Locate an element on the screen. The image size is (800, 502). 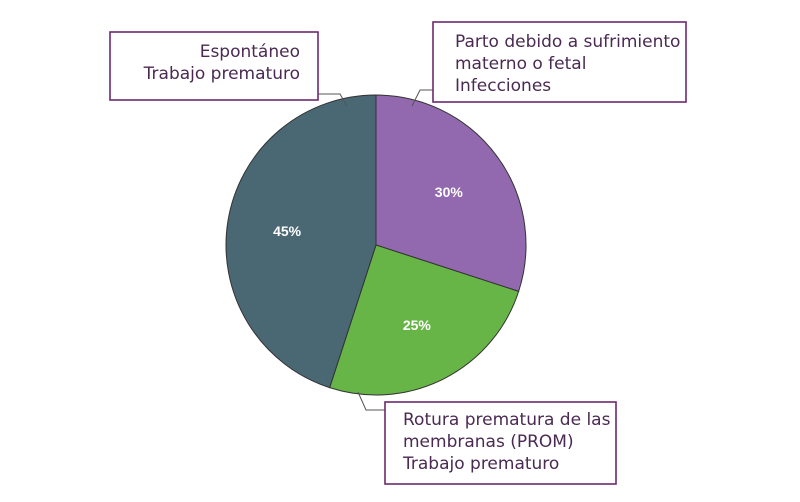
leader-line-sufrimiento-infecciones is located at coordinates (422, 98).